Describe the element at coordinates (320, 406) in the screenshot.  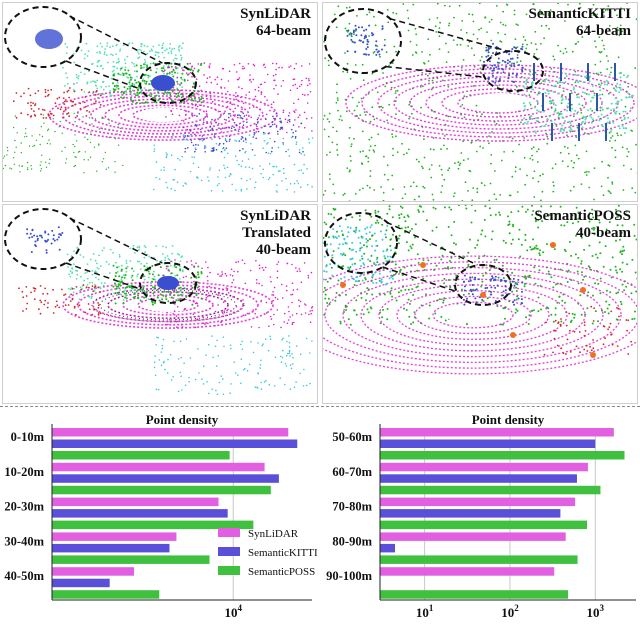
I see `section-divider` at that location.